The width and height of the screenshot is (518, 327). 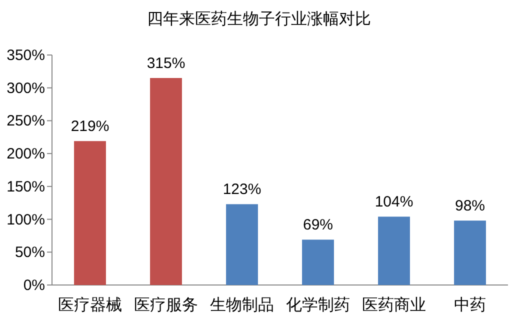 What do you see at coordinates (166, 305) in the screenshot?
I see `x-tick-label: 医疗服务` at bounding box center [166, 305].